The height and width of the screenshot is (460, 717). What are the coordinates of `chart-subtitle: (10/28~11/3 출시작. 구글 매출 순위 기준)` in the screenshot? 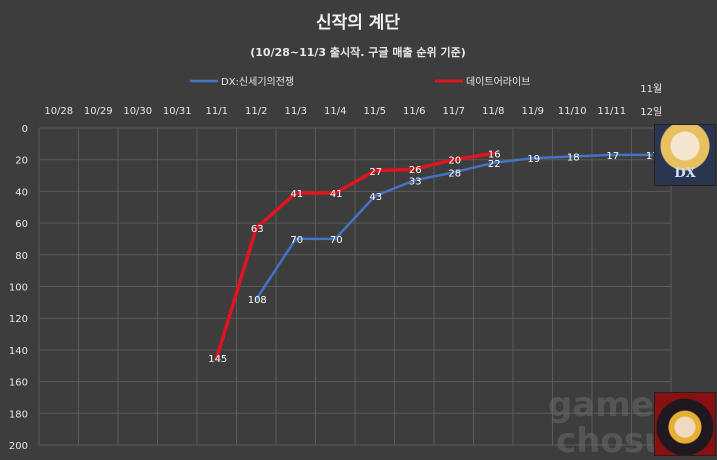 It's located at (358, 52).